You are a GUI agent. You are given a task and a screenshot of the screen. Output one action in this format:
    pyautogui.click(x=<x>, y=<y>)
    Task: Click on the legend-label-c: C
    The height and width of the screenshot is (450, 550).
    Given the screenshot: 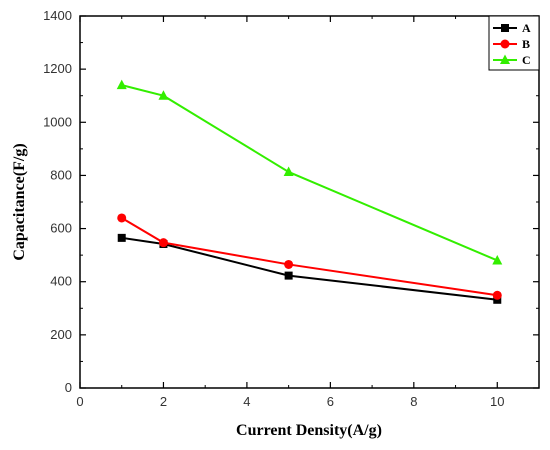 What is the action you would take?
    pyautogui.click(x=526, y=60)
    